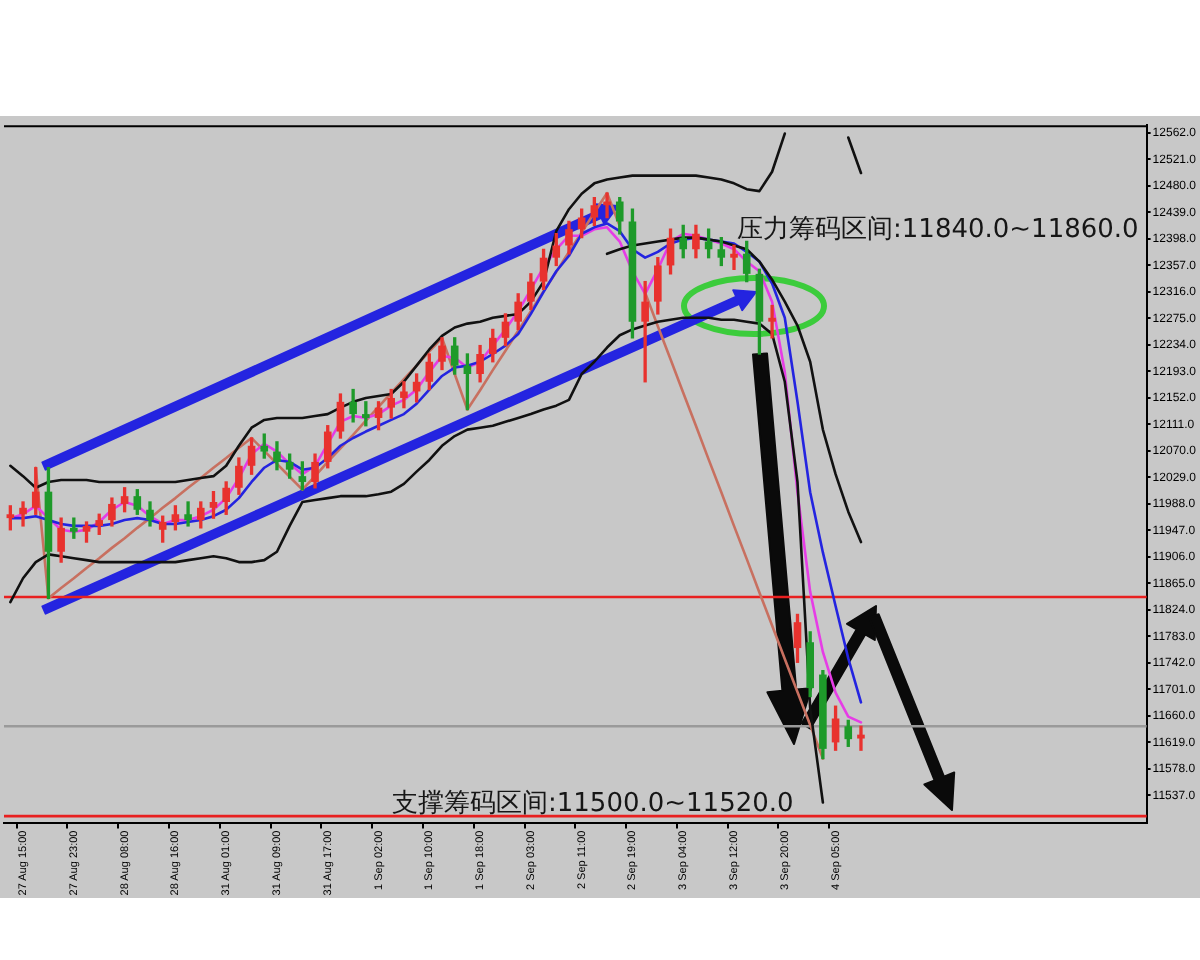 Image resolution: width=1200 pixels, height=960 pixels. Describe the element at coordinates (938, 230) in the screenshot. I see `annotation: 压力筹码区间:11840.0~11860.0` at that location.